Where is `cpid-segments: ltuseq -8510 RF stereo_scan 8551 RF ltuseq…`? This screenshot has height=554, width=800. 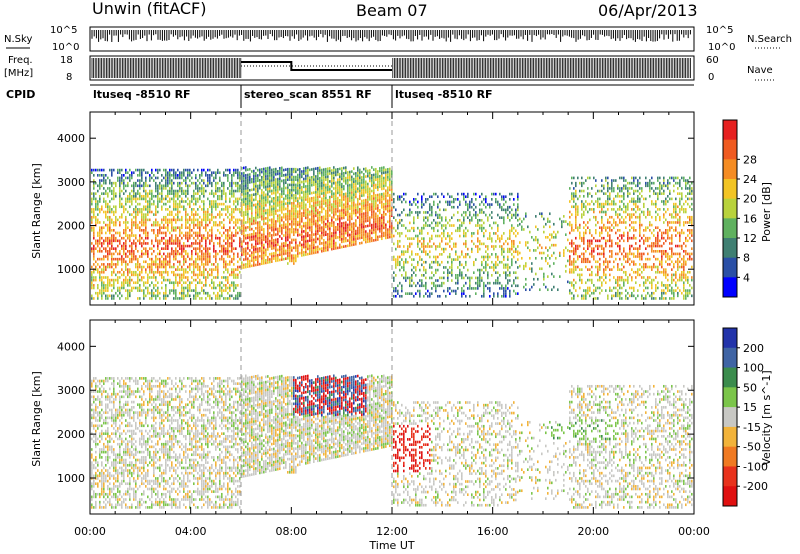 cpid-segments: ltuseq -8510 RF stereo_scan 8551 RF ltuseq… is located at coordinates (293, 96).